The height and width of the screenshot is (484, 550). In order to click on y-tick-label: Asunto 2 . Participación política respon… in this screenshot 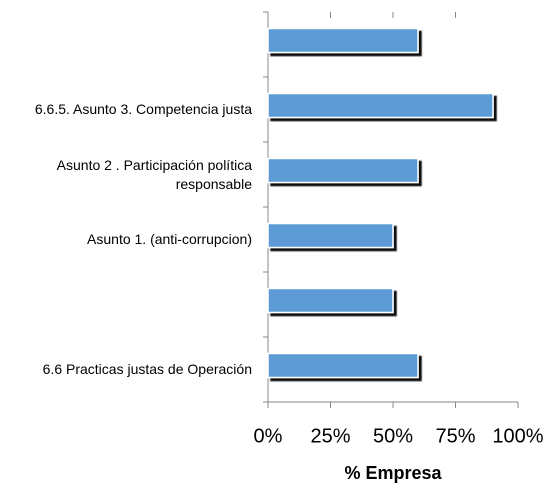, I will do `click(154, 174)`.